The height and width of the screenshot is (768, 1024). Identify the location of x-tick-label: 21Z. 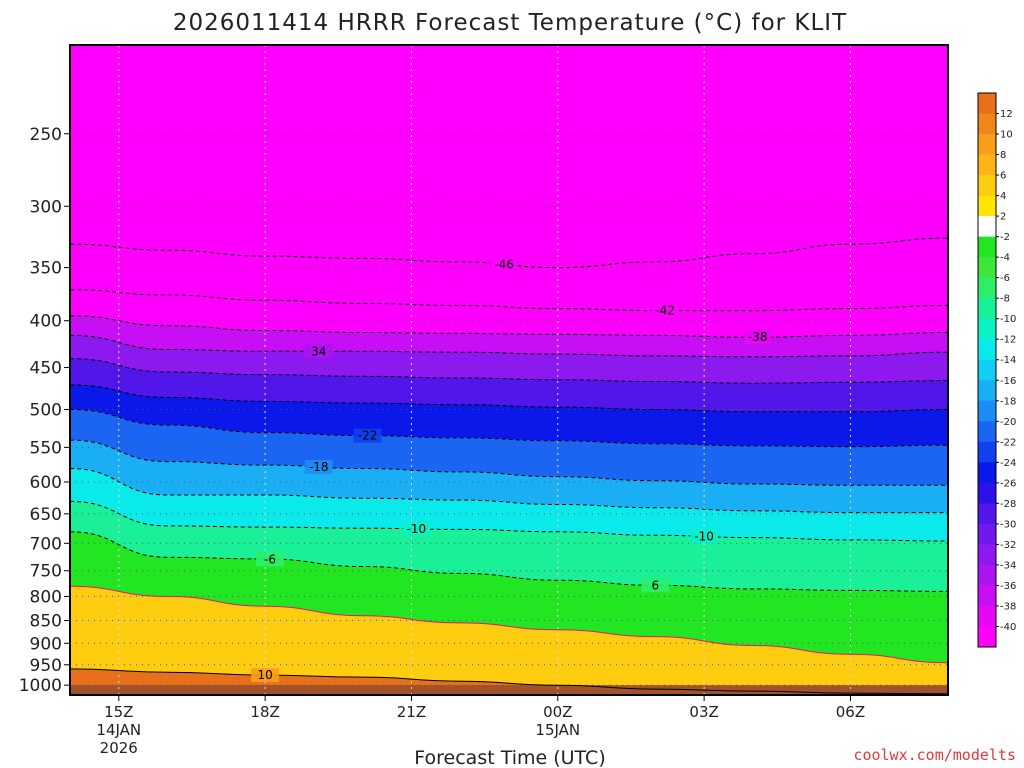
(411, 712).